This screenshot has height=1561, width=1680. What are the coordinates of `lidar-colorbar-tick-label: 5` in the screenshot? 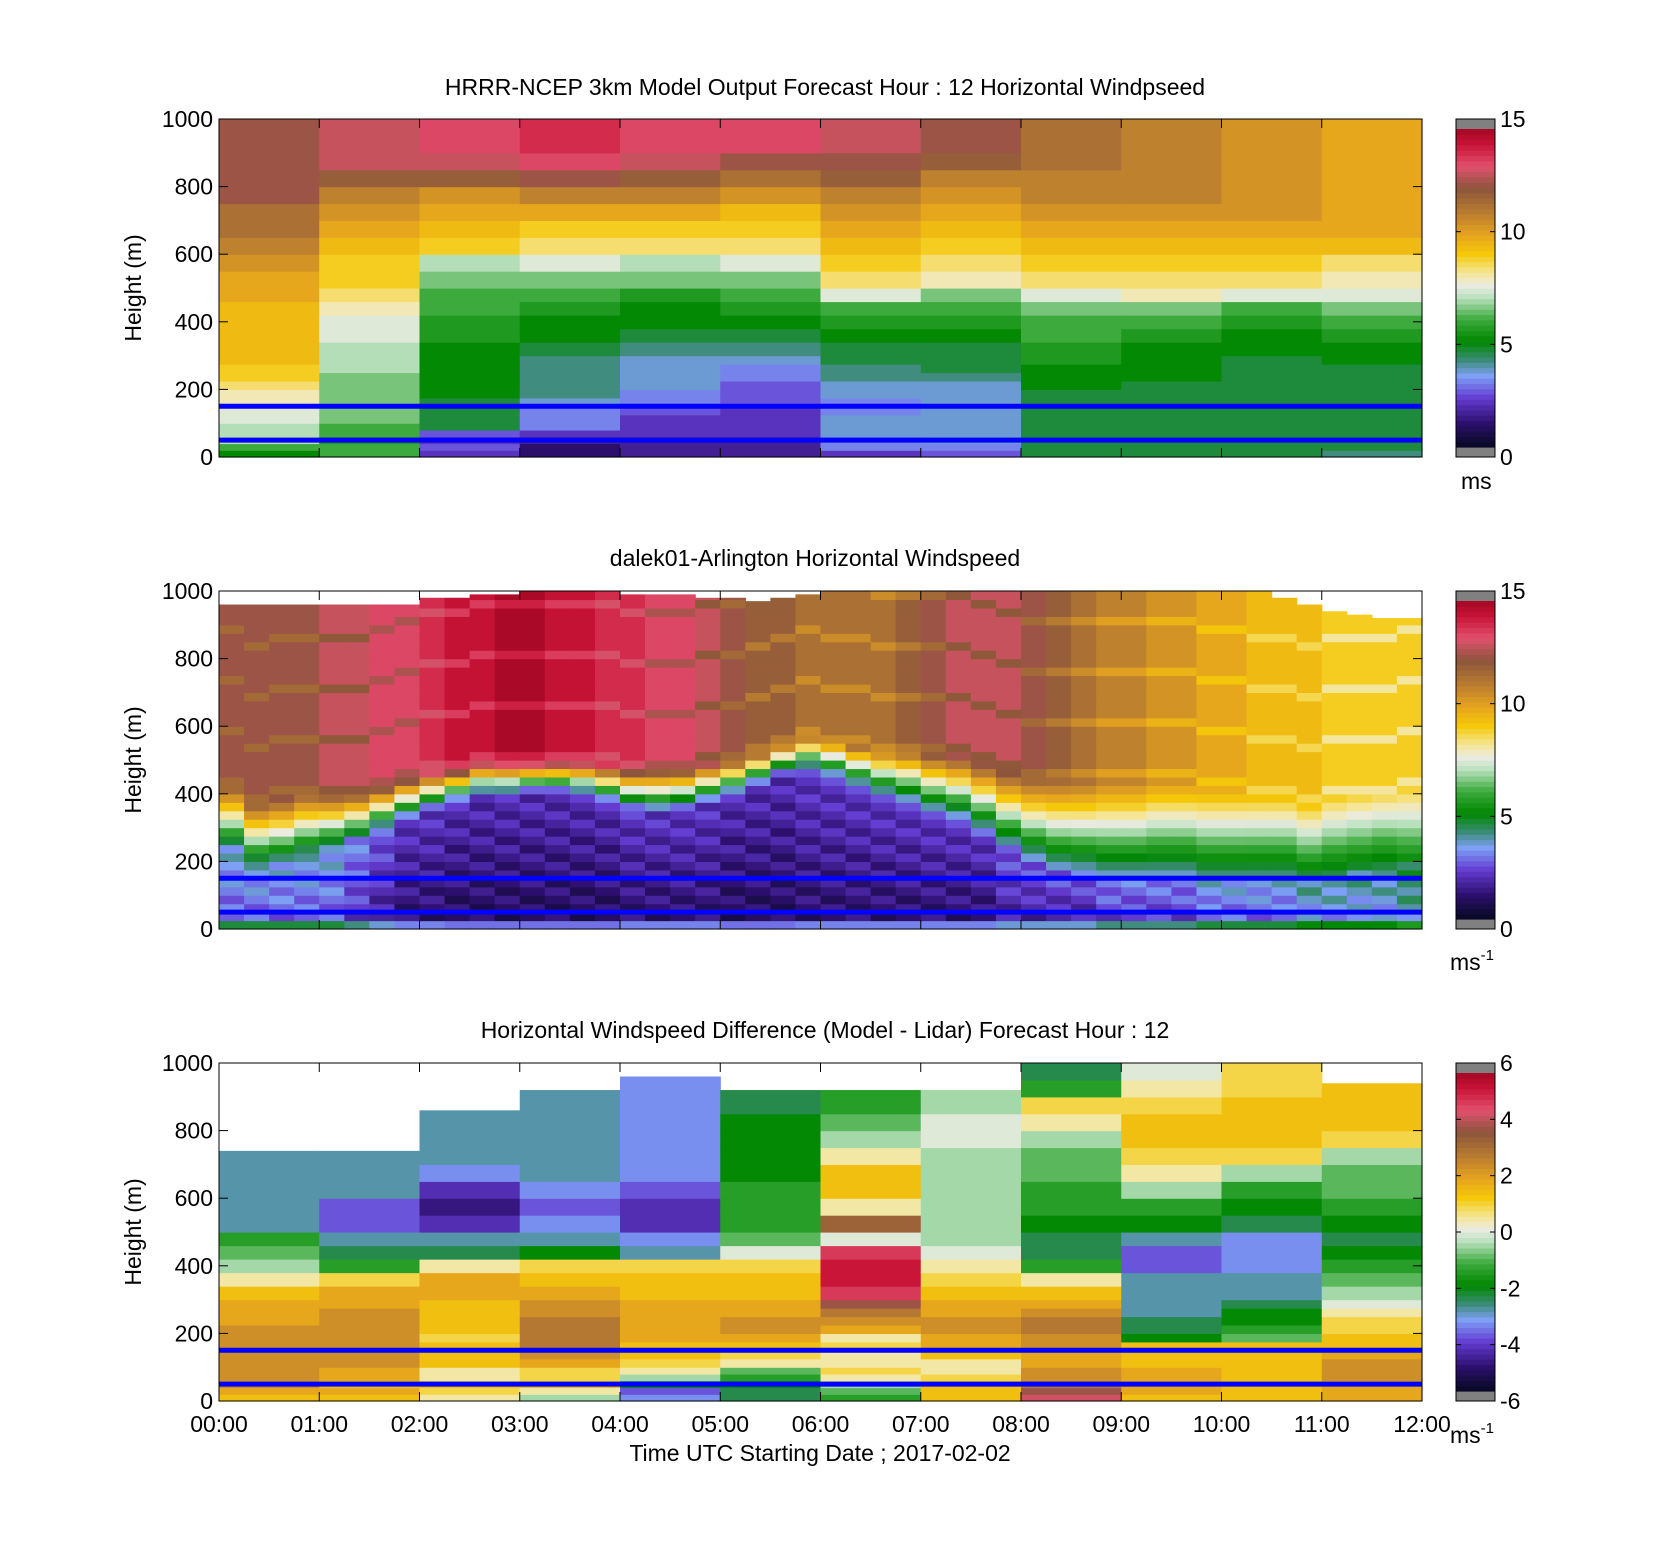 It's located at (1506, 816).